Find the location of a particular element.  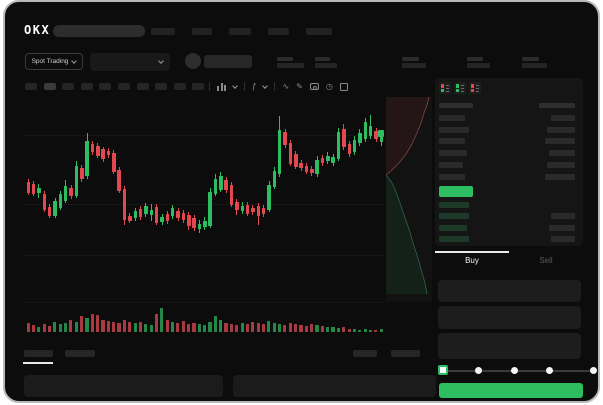

market-type-dropdown: Spot Trading is located at coordinates (54, 61).